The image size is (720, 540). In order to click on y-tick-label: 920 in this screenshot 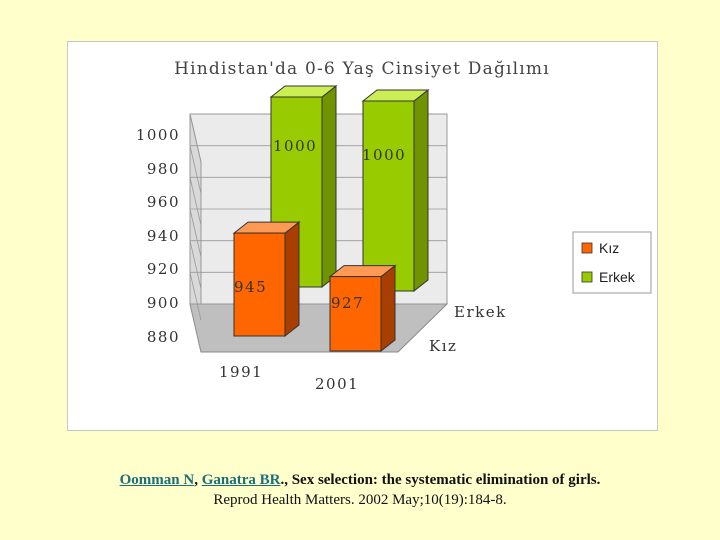, I will do `click(163, 269)`.